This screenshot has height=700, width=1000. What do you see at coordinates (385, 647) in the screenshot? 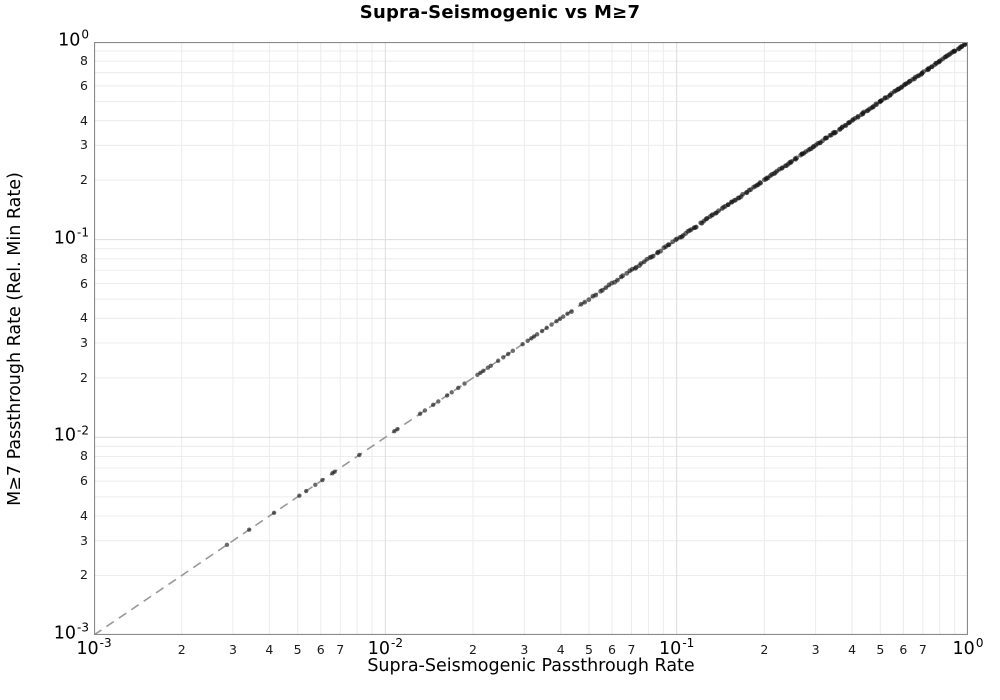
I see `x-major-tick-label: 10⁻²` at bounding box center [385, 647].